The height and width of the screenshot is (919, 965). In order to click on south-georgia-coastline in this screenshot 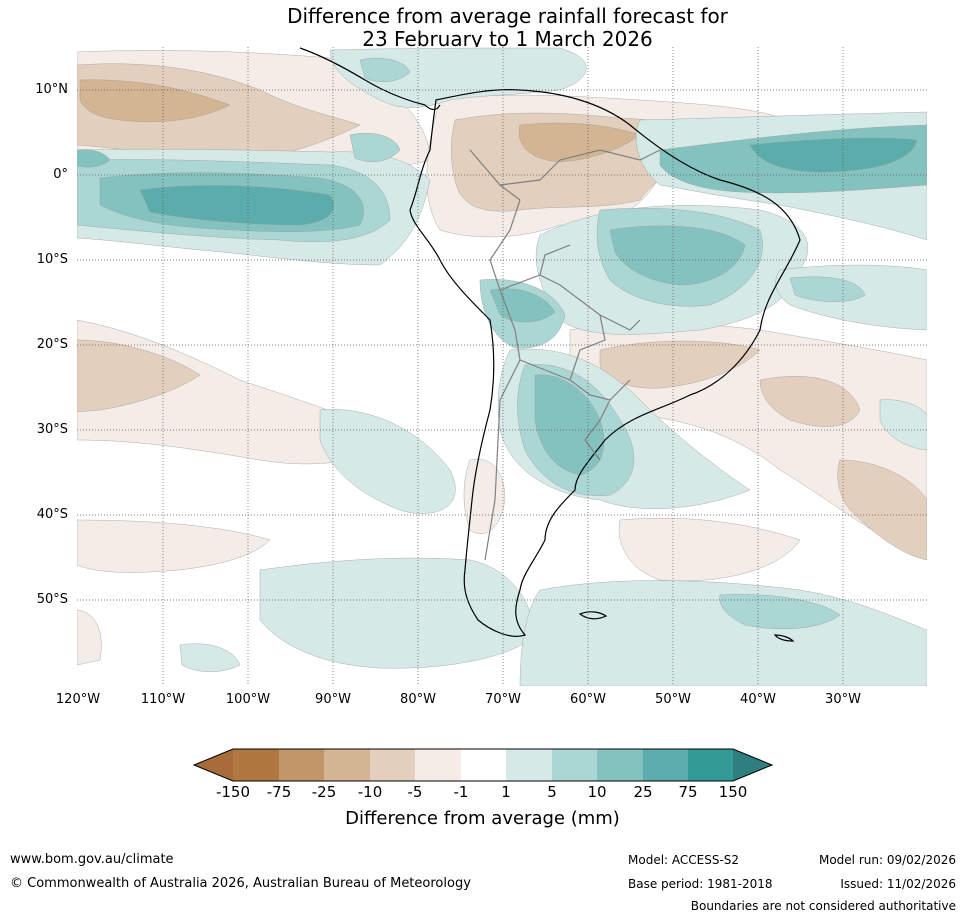, I will do `click(784, 638)`.